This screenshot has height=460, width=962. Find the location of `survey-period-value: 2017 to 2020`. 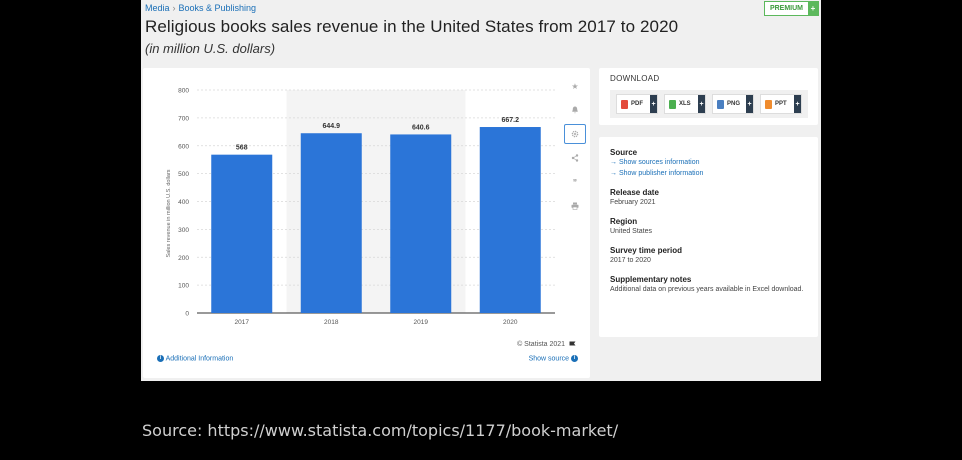

survey-period-value: 2017 to 2020 is located at coordinates (630, 260).